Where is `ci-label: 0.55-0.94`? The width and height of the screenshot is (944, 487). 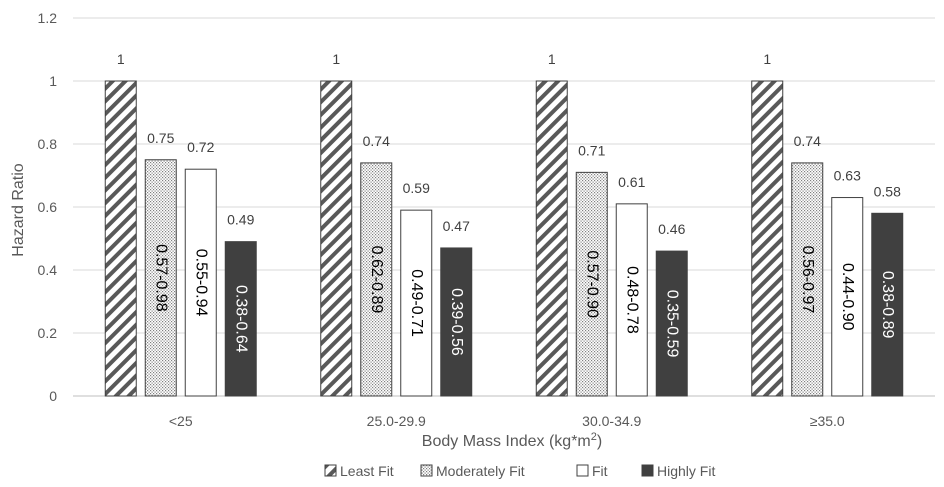 ci-label: 0.55-0.94 is located at coordinates (200, 283).